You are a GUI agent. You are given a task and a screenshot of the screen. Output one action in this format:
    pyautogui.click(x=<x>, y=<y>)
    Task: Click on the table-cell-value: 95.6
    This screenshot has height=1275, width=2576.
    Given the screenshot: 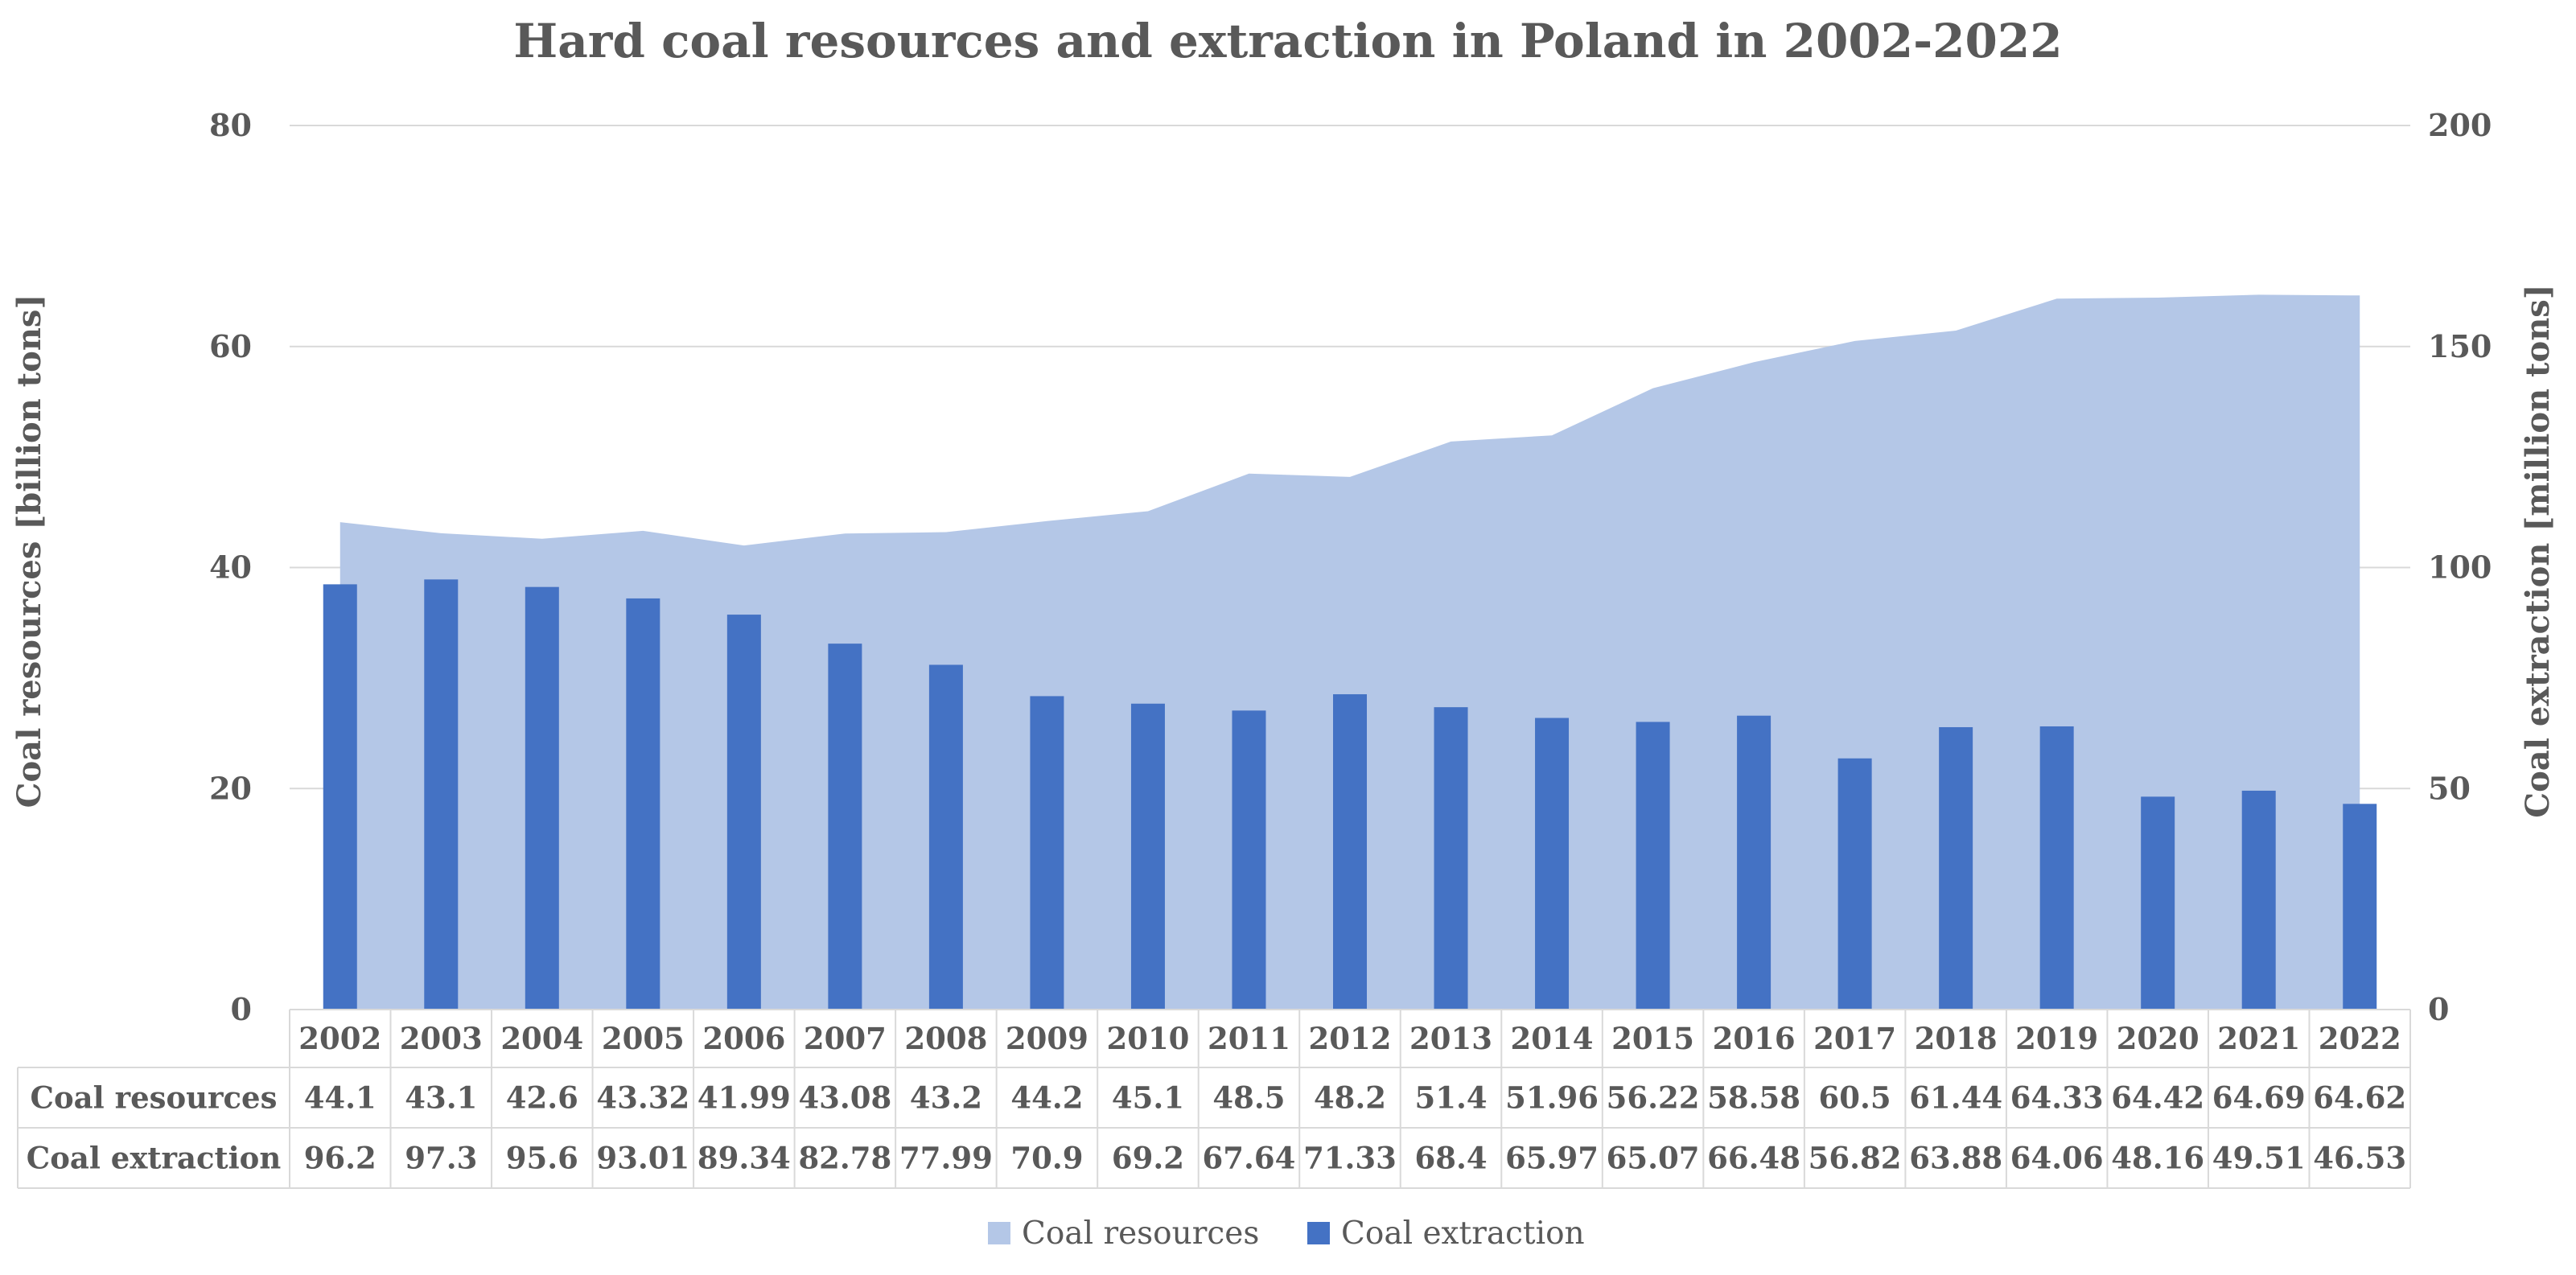 What is the action you would take?
    pyautogui.click(x=542, y=1158)
    